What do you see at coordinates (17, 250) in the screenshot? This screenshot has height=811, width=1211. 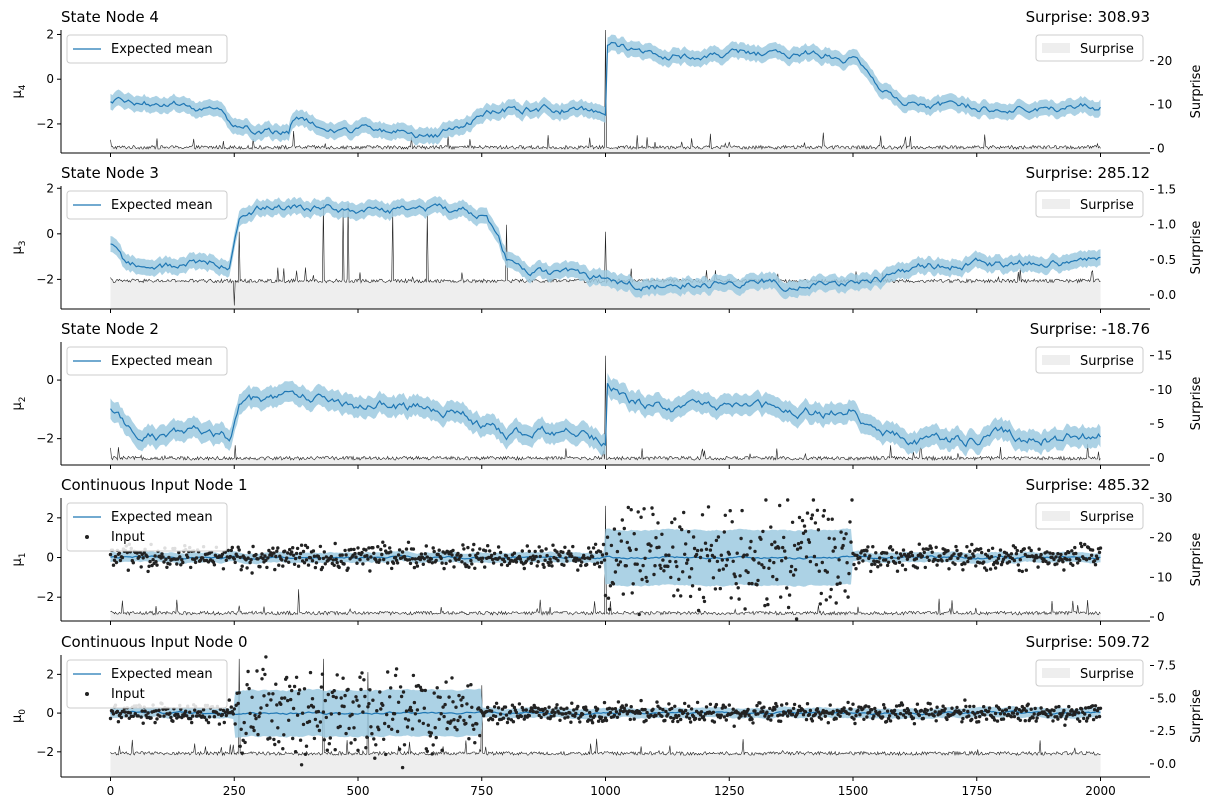 I see `y-label-base: μ` at bounding box center [17, 250].